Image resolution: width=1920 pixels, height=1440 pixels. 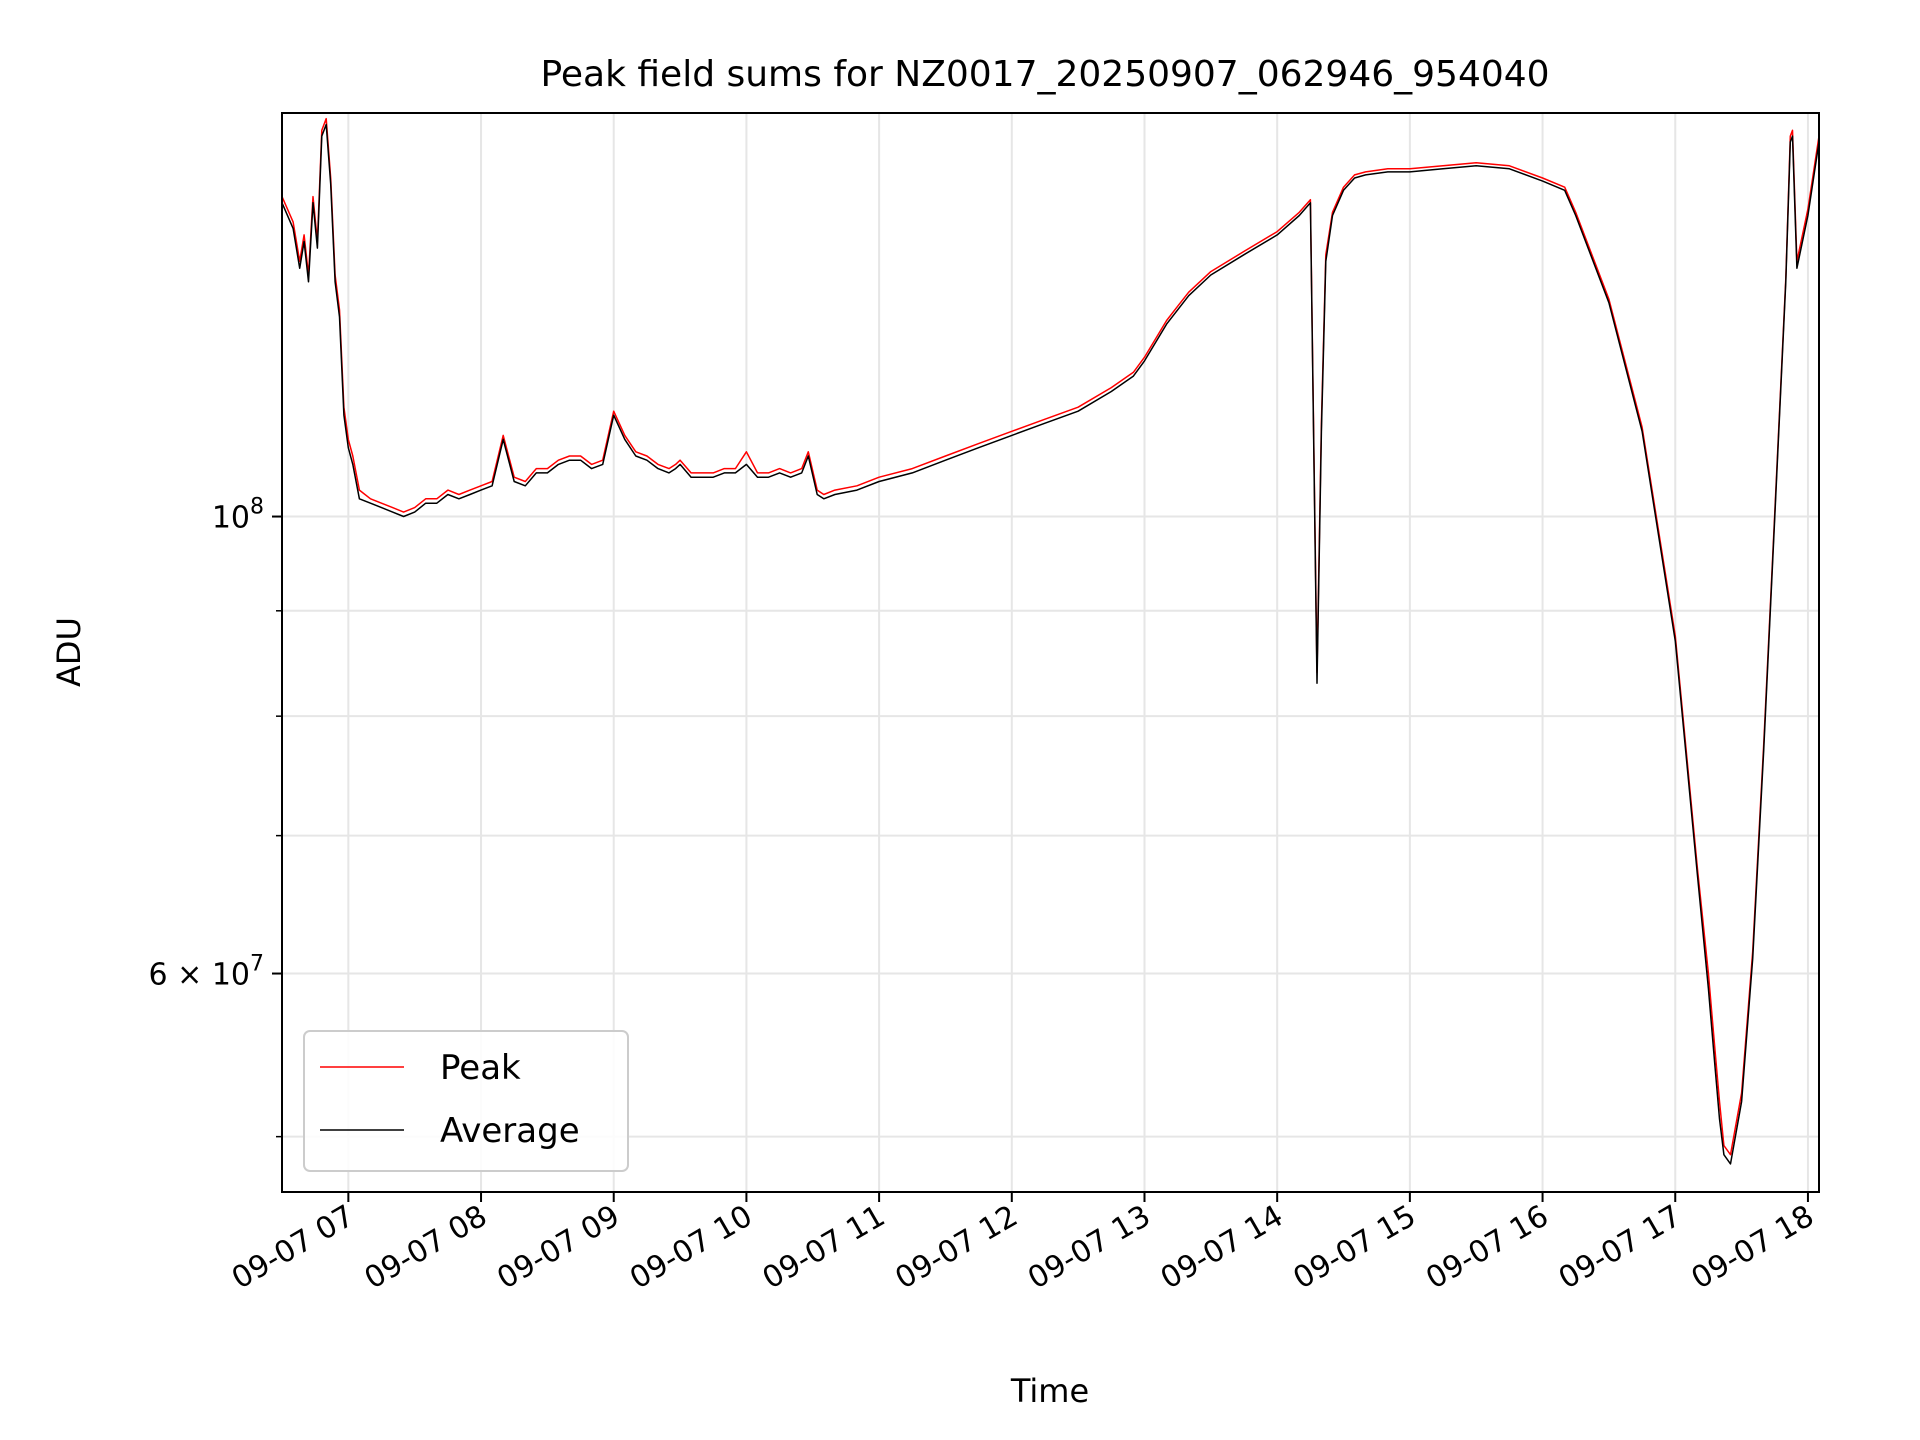 I want to click on y-tick-label: 6 × 10⁷, so click(x=206, y=972).